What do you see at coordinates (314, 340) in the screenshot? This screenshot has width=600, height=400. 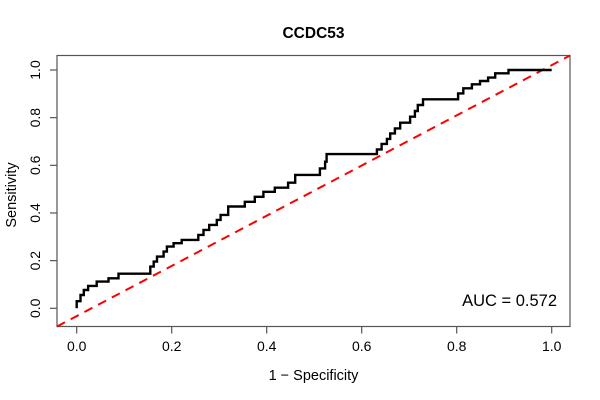 I see `x-axis-ticks: 0.0 0.2 0.4 0.6 0.8 1.0` at bounding box center [314, 340].